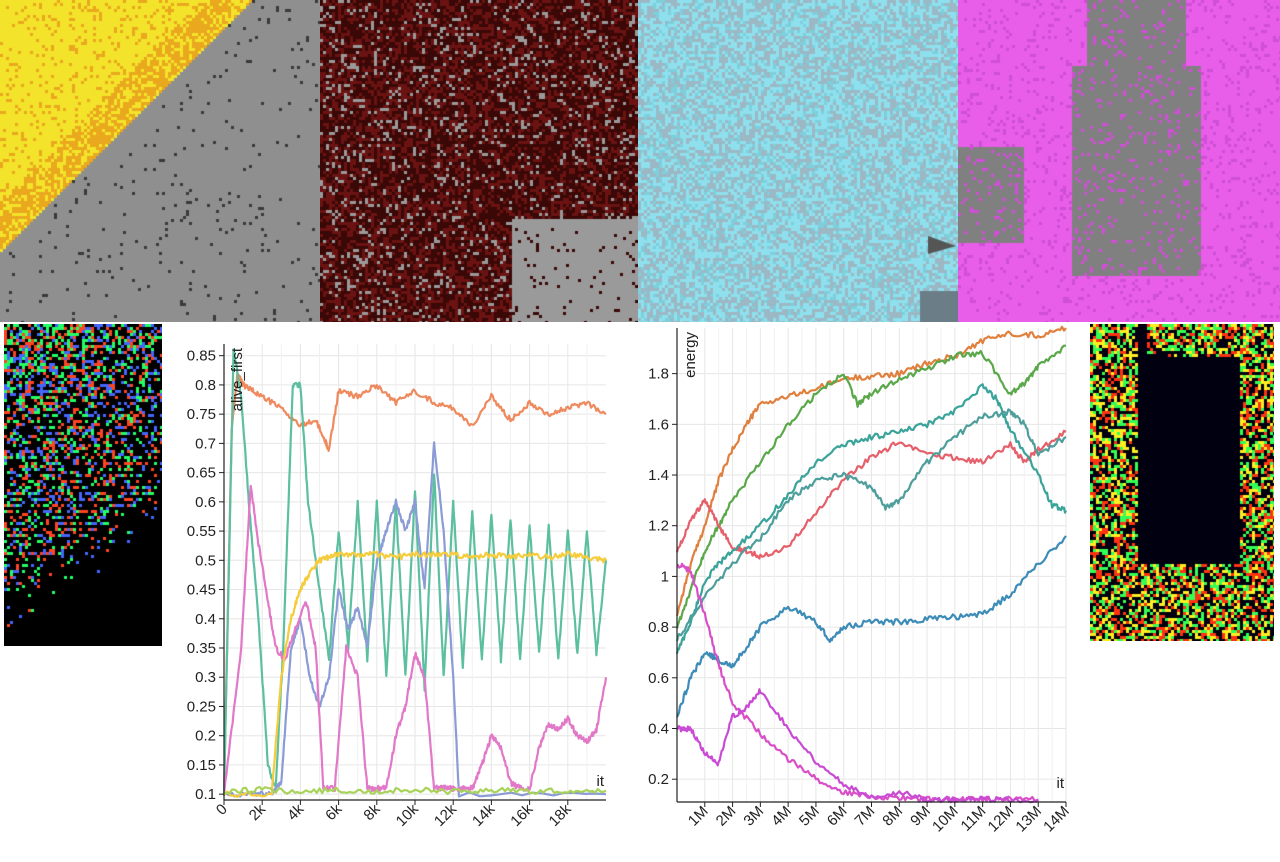 The height and width of the screenshot is (862, 1280). I want to click on magenta-automaton-snapshot, so click(1119, 161).